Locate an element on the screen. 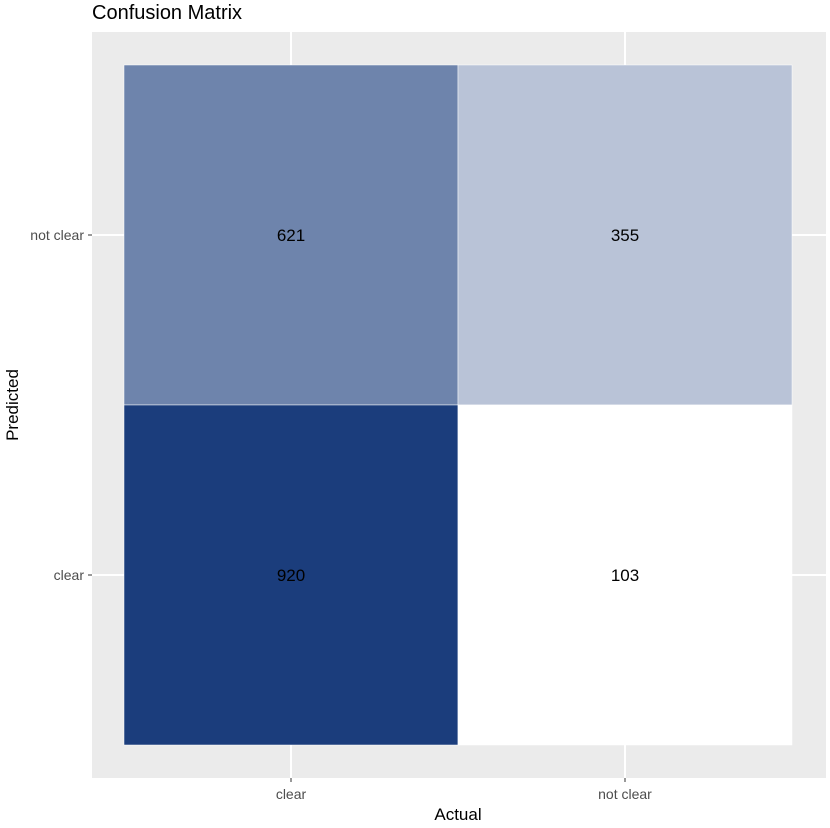  x-axis-ticks: clear not clear is located at coordinates (464, 790).